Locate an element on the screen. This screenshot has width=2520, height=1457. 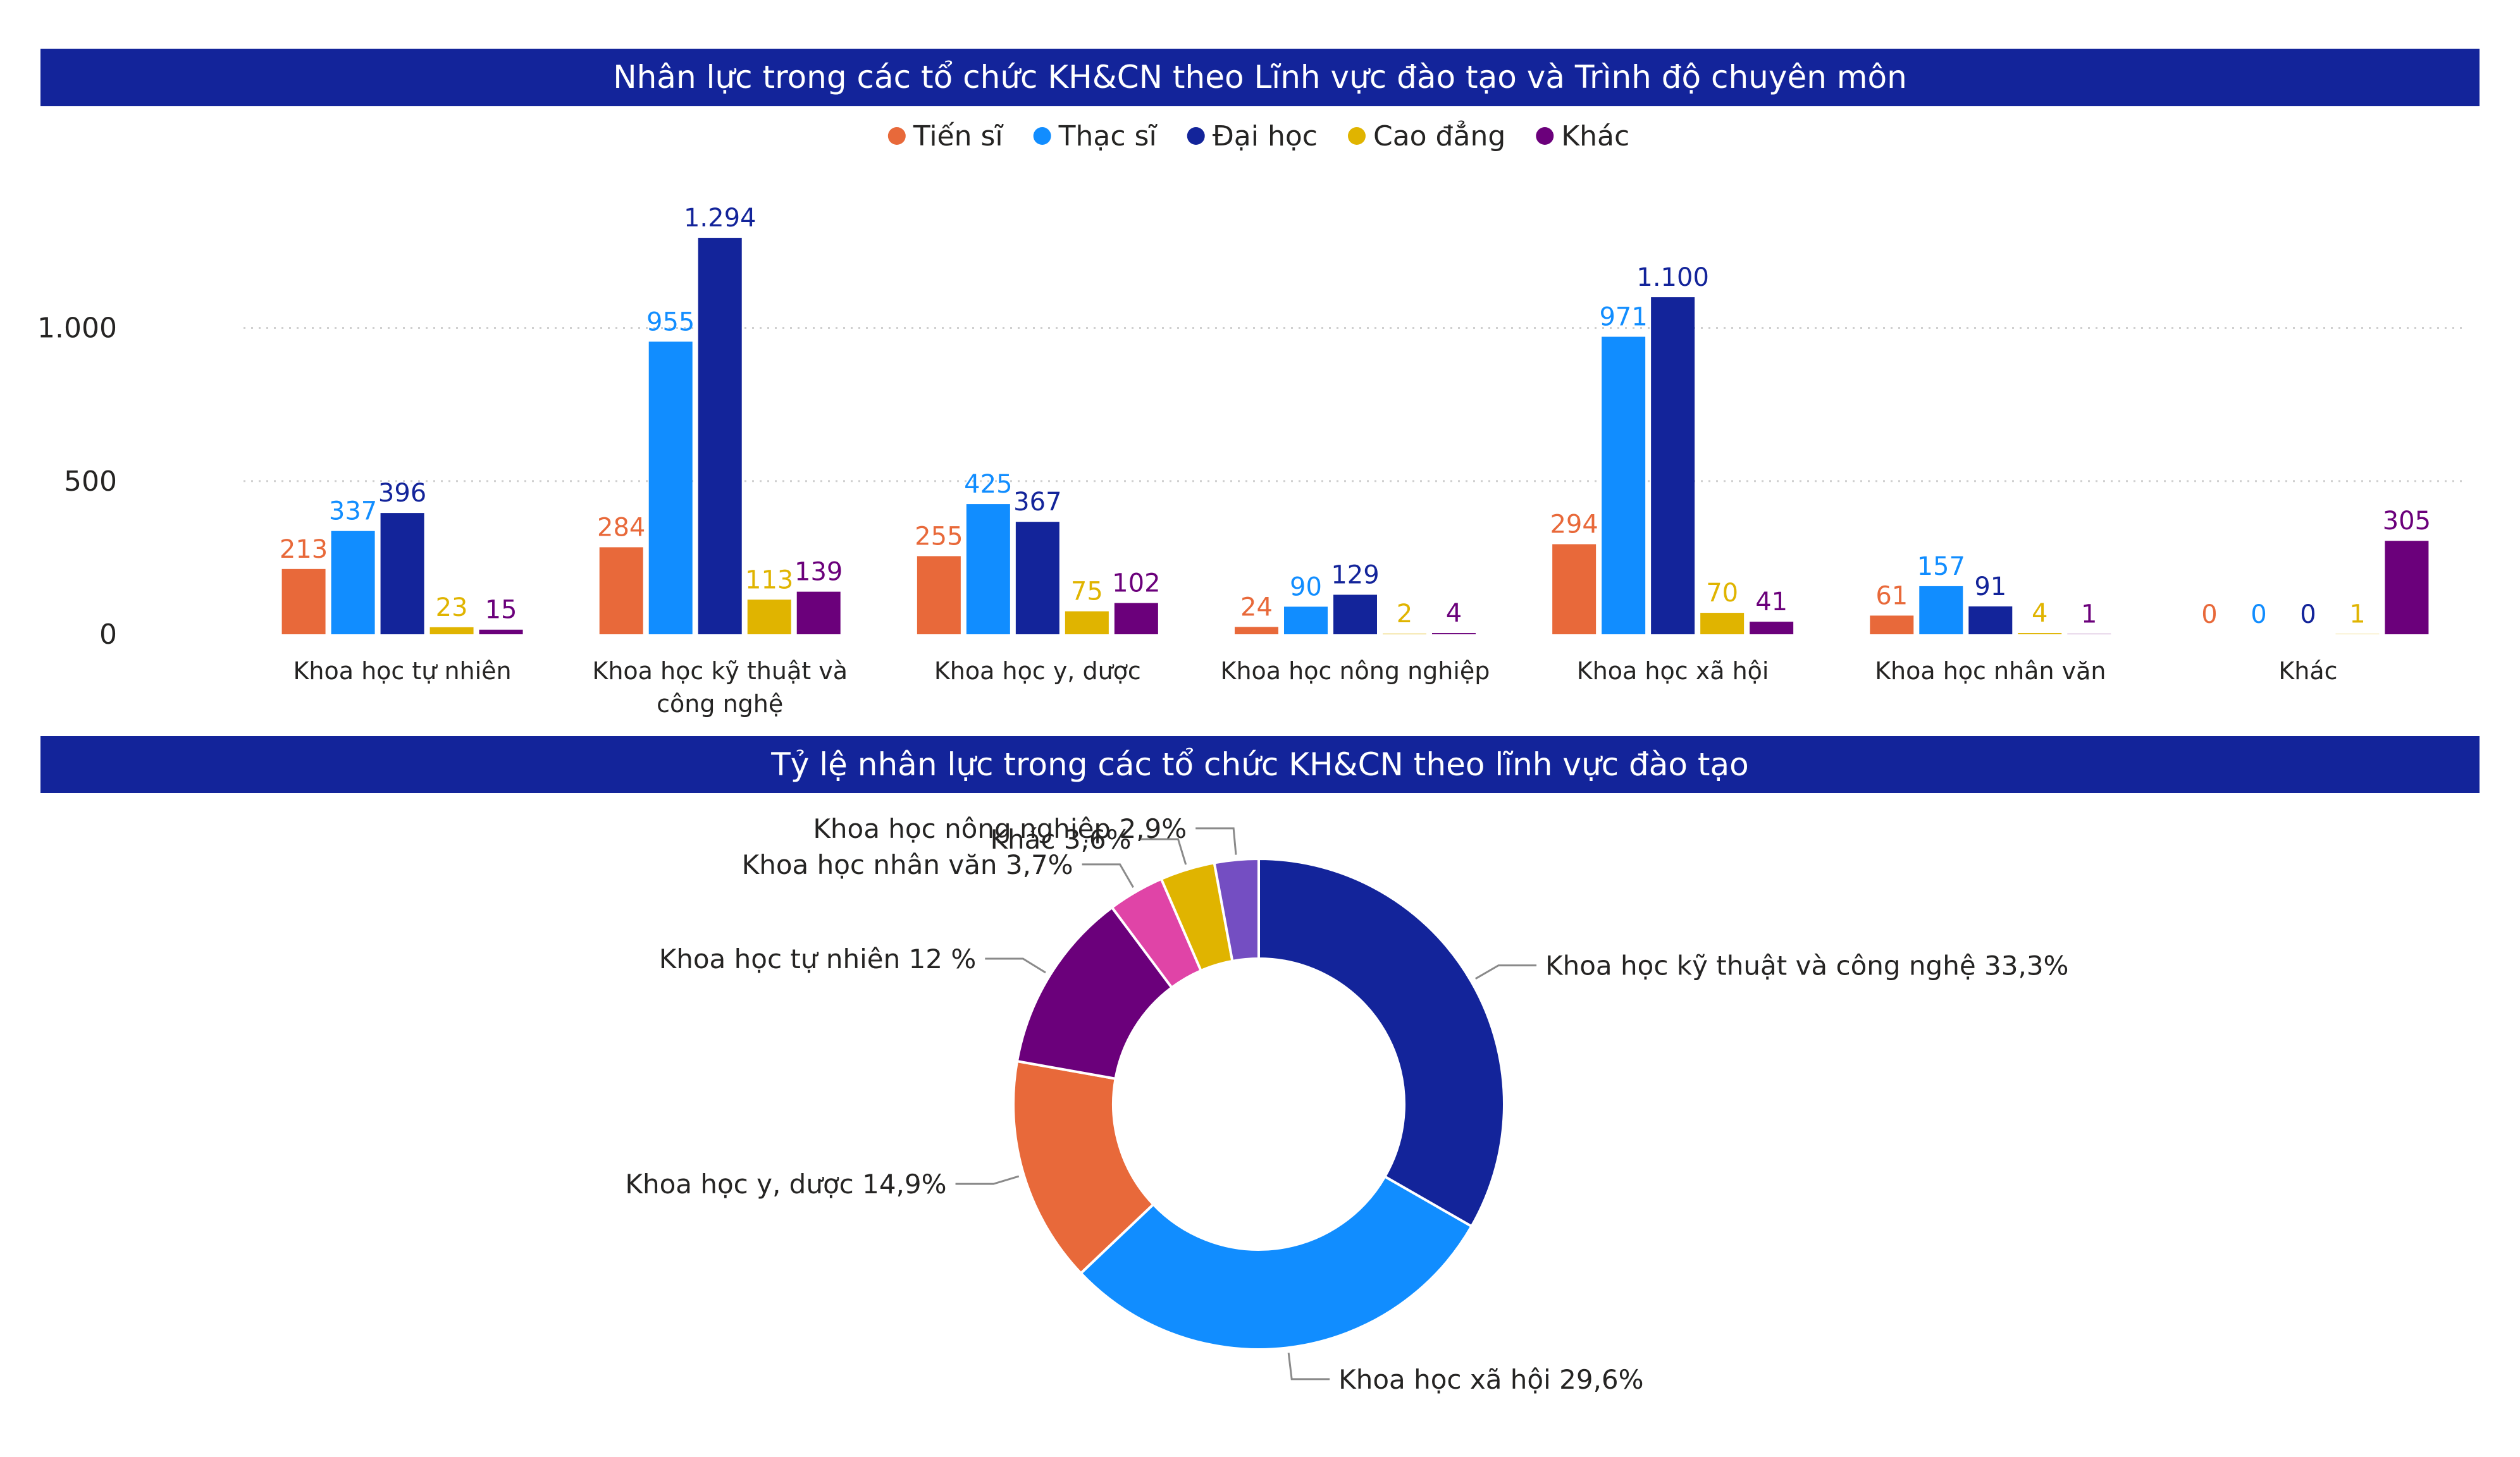
legend-marker-dai-hoc is located at coordinates (1196, 136).